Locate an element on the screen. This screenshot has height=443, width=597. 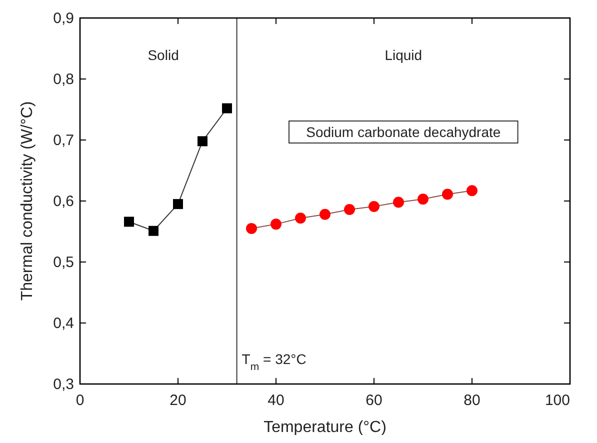
x-tick-label: 20 is located at coordinates (178, 400).